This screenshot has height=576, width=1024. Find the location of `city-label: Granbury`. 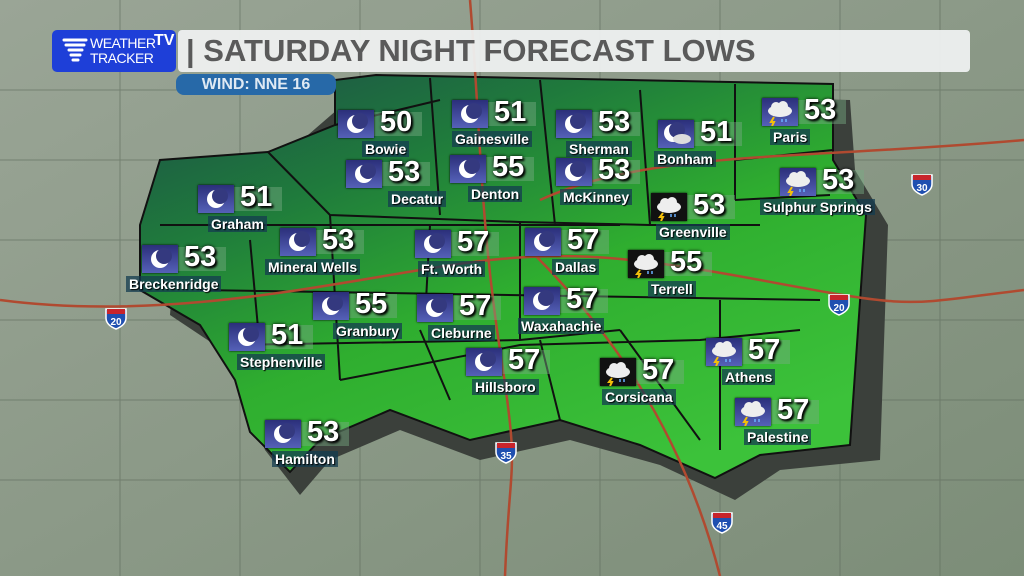

city-label: Granbury is located at coordinates (368, 331).